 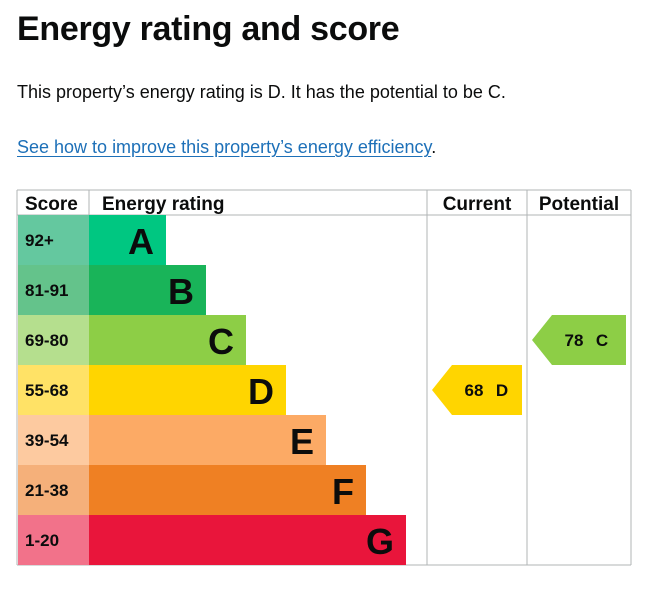 What do you see at coordinates (42, 540) in the screenshot?
I see `score-range-g: 1-20` at bounding box center [42, 540].